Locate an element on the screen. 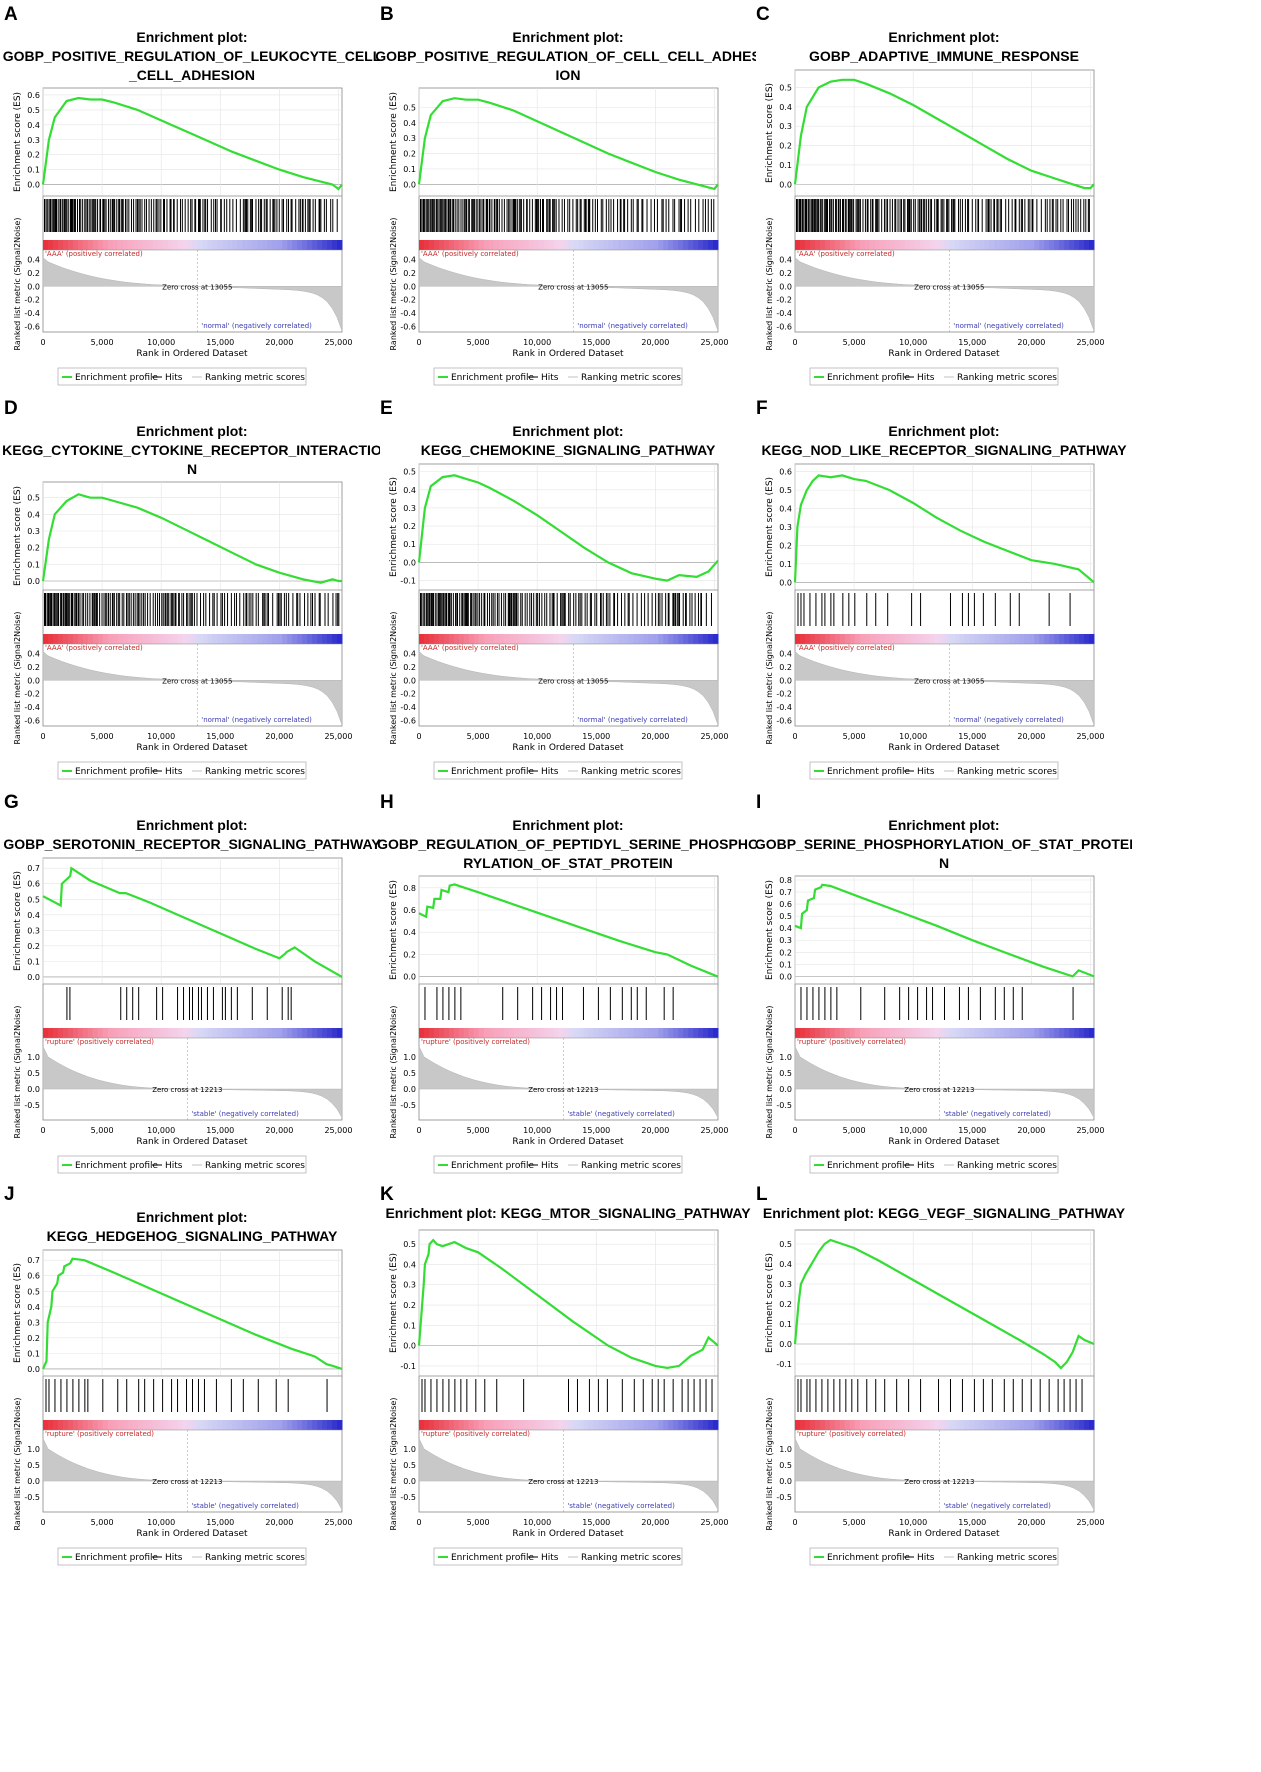 This screenshot has width=1261, height=1772. metric-tick-label: -0.2 is located at coordinates (32, 300).